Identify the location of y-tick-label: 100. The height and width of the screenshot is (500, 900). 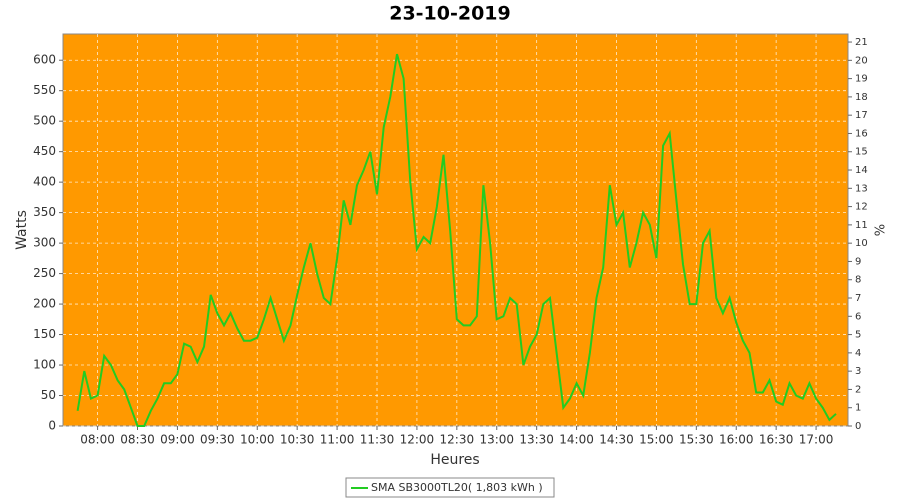
(44, 365).